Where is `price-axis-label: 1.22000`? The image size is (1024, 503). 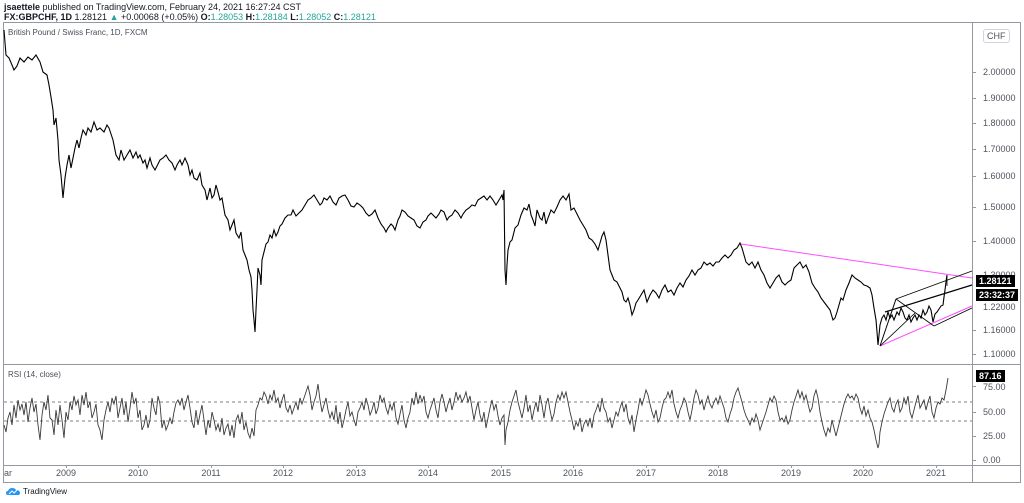
price-axis-label: 1.22000 is located at coordinates (999, 307).